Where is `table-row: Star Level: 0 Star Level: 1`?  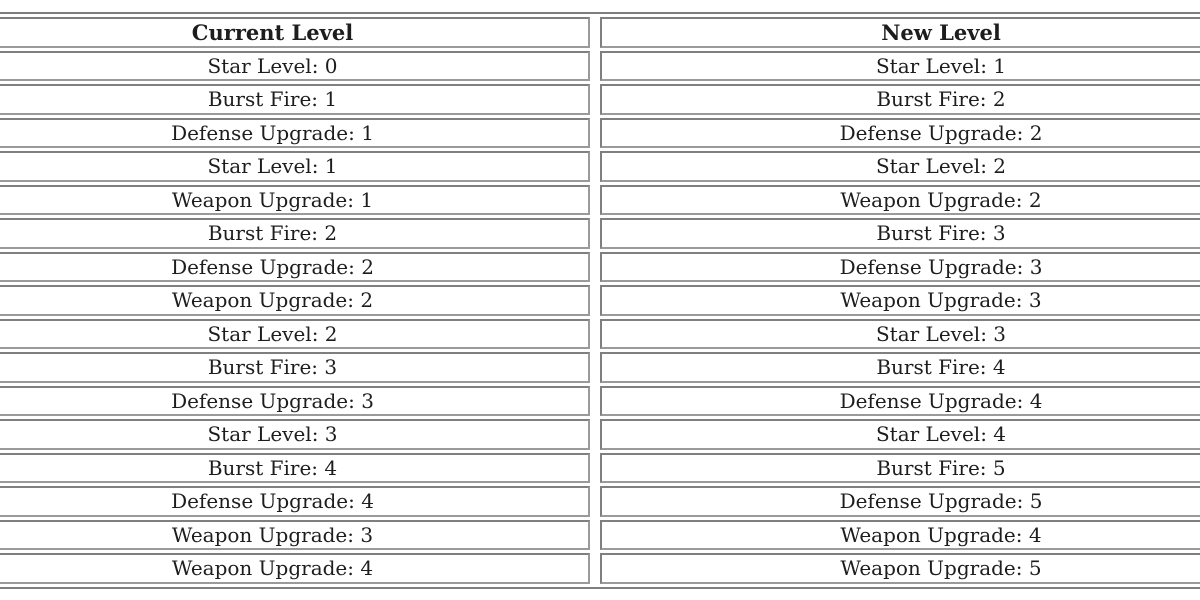 table-row: Star Level: 0 Star Level: 1 is located at coordinates (600, 65).